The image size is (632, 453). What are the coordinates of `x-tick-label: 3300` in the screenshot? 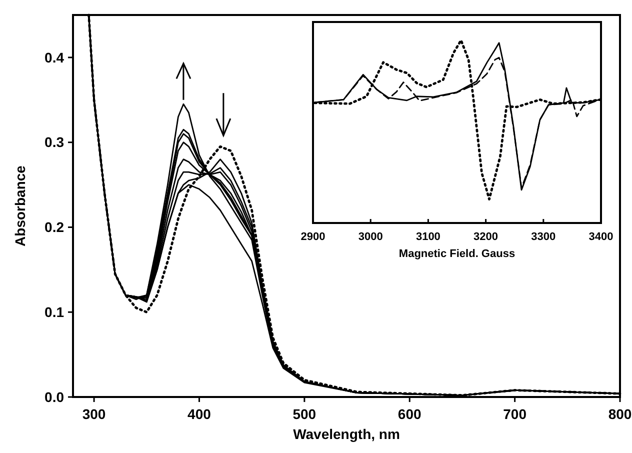 It's located at (543, 237).